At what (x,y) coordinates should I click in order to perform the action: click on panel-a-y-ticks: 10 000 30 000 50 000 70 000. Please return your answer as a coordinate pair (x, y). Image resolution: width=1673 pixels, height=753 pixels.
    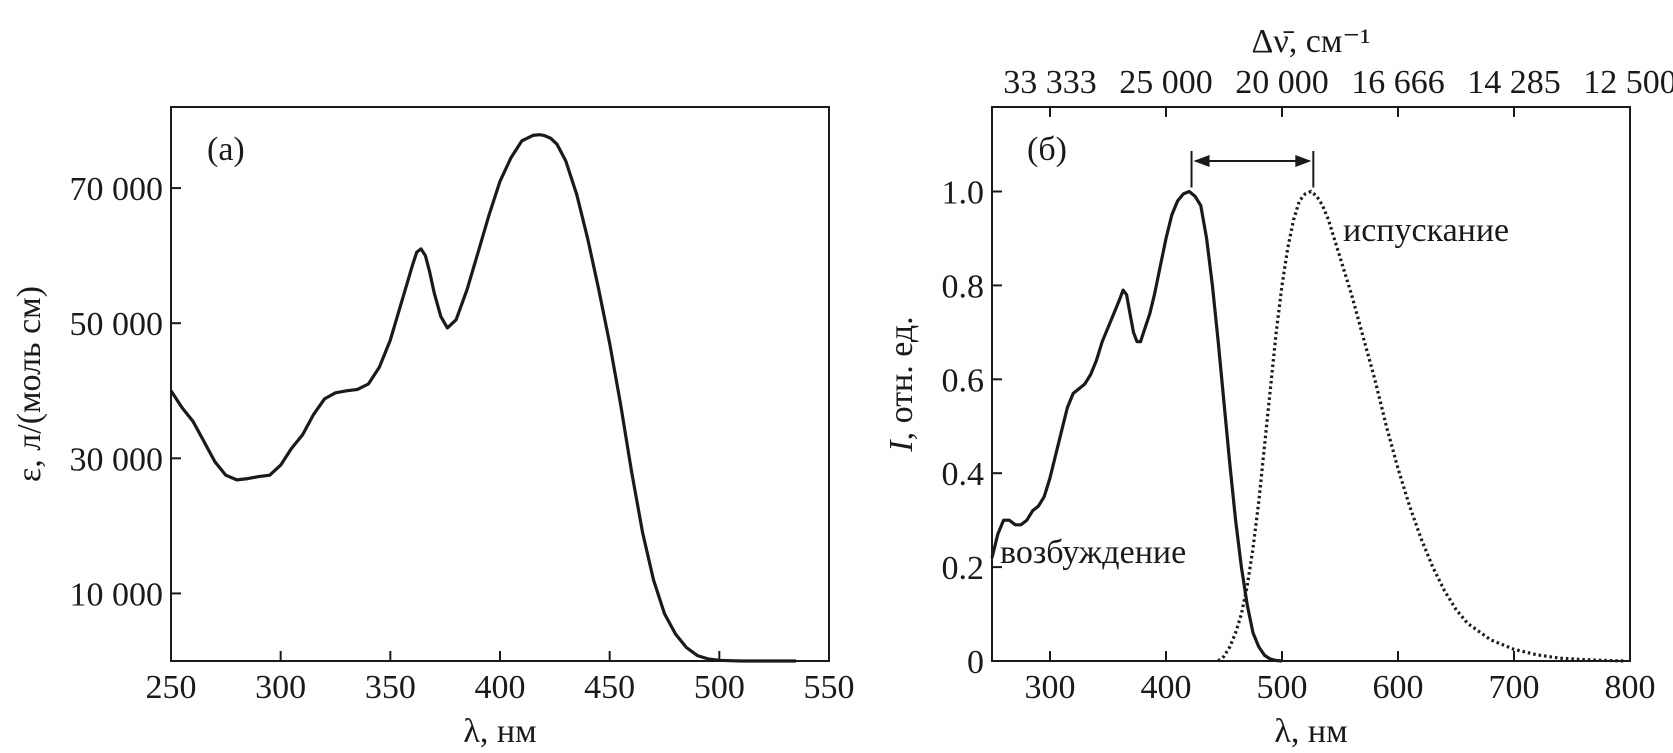
    Looking at the image, I should click on (125, 392).